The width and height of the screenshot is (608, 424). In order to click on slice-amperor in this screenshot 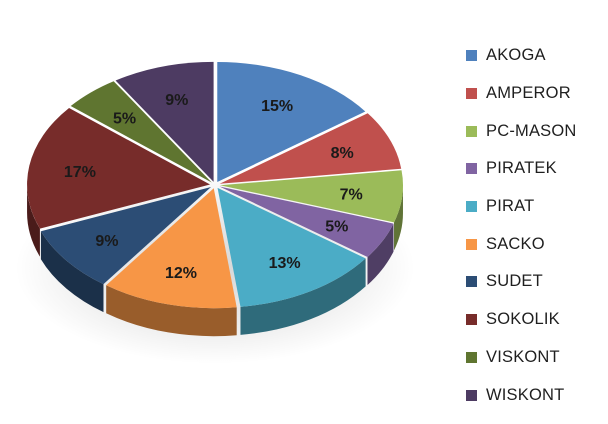, I will do `click(310, 148)`.